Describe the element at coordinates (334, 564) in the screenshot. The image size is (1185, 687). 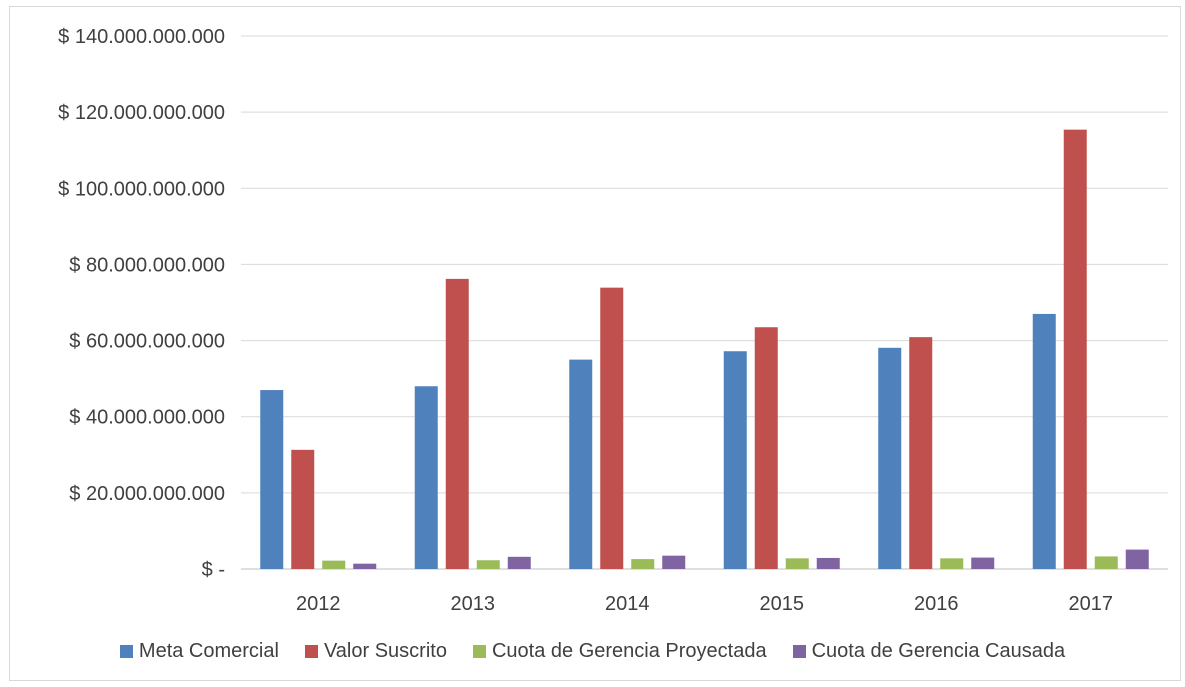
I see `bar-2012-cuota-de-gerencia-proyectada` at that location.